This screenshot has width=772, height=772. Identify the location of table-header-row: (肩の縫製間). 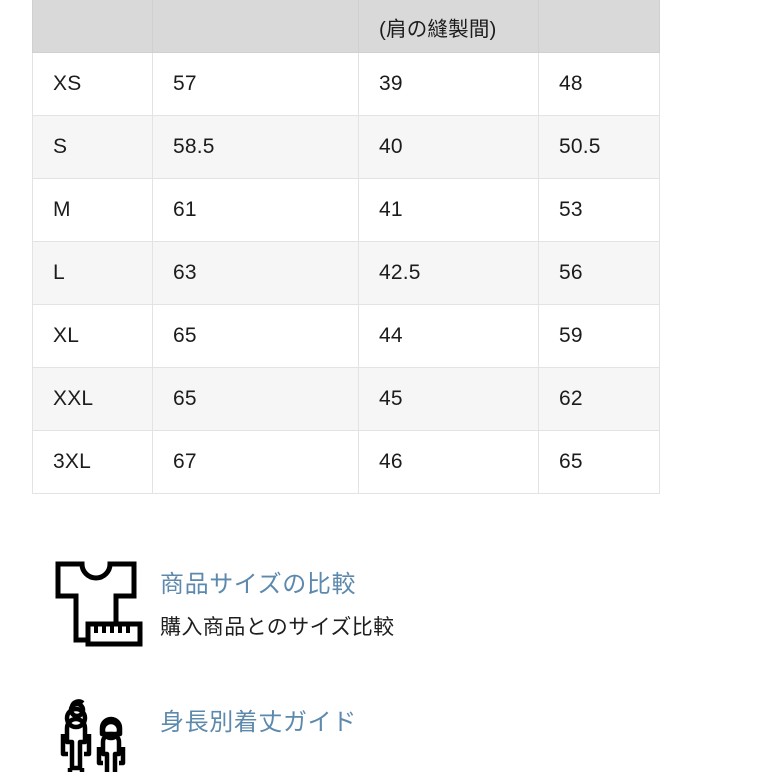
(346, 26).